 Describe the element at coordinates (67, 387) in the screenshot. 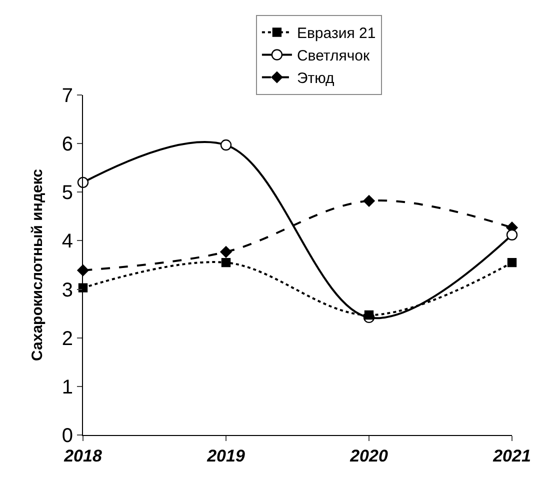

I see `y-tick-label: 1` at that location.